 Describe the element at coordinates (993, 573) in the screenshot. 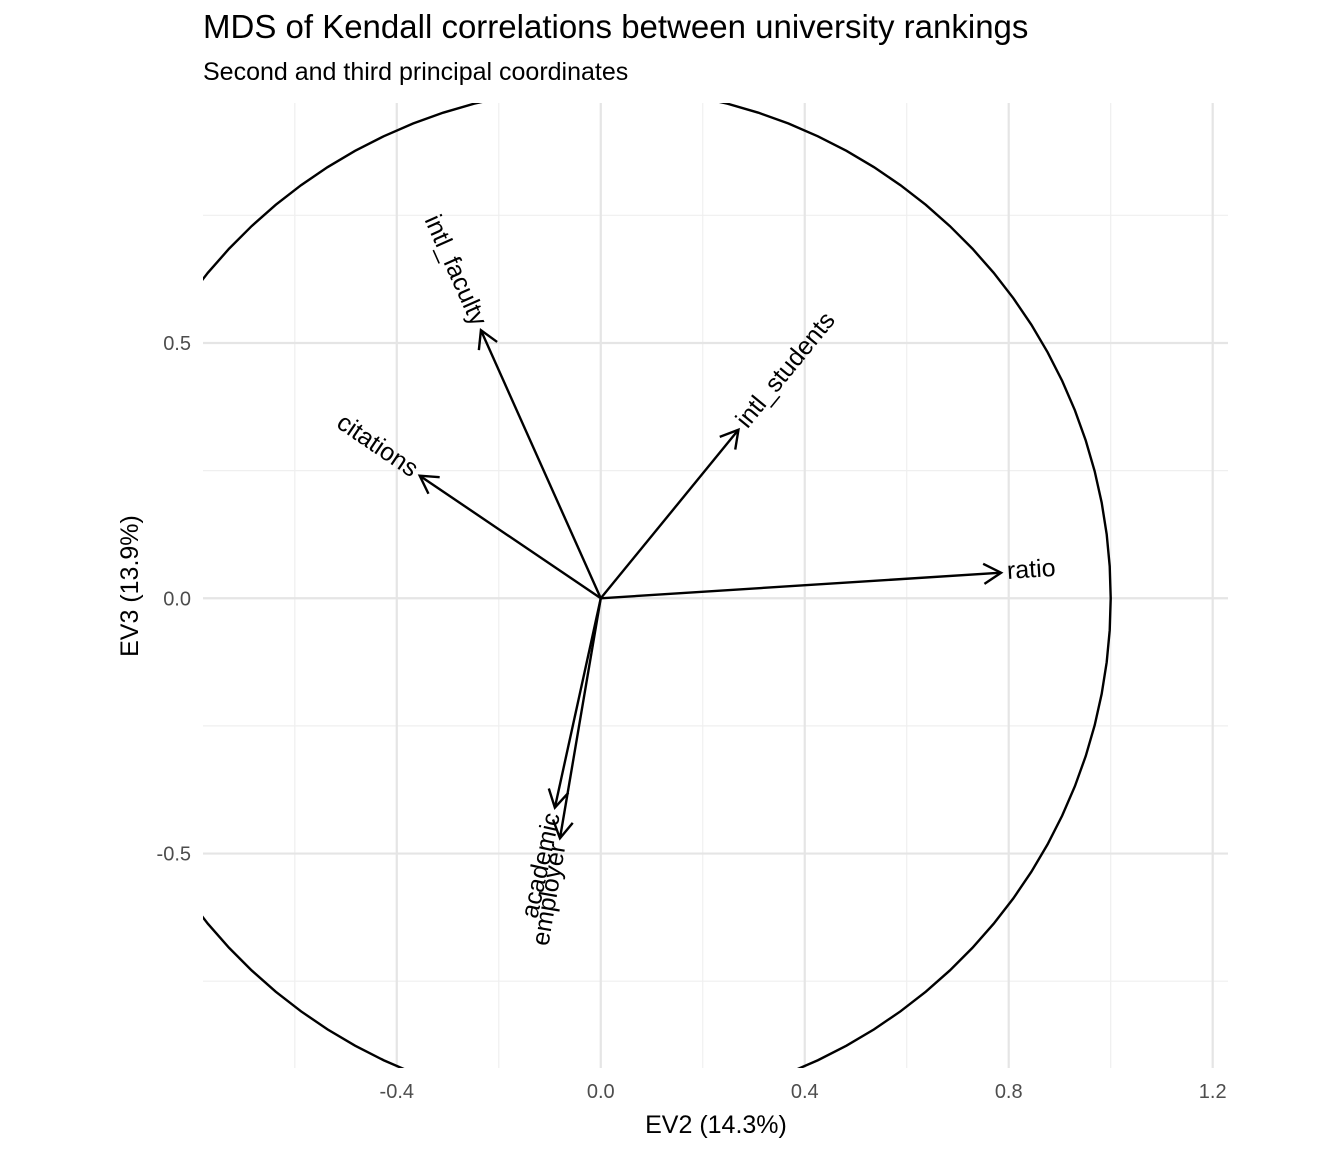

I see `arrowhead-ratio` at that location.